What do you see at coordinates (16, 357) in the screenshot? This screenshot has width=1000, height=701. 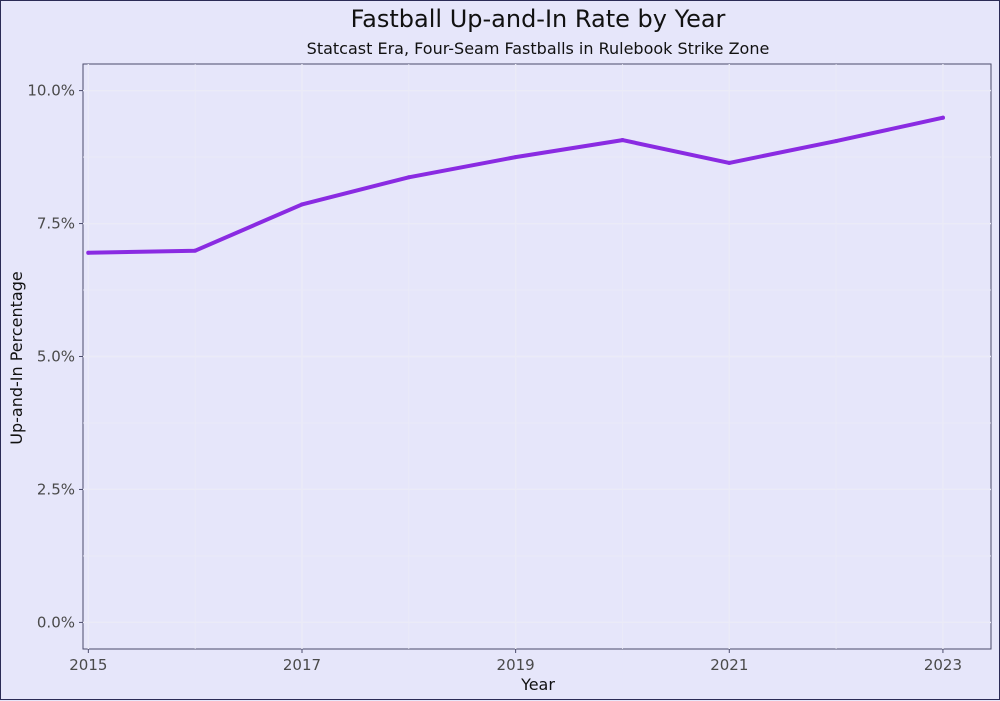 I see `y-axis-title: Up-and-In Percentage` at bounding box center [16, 357].